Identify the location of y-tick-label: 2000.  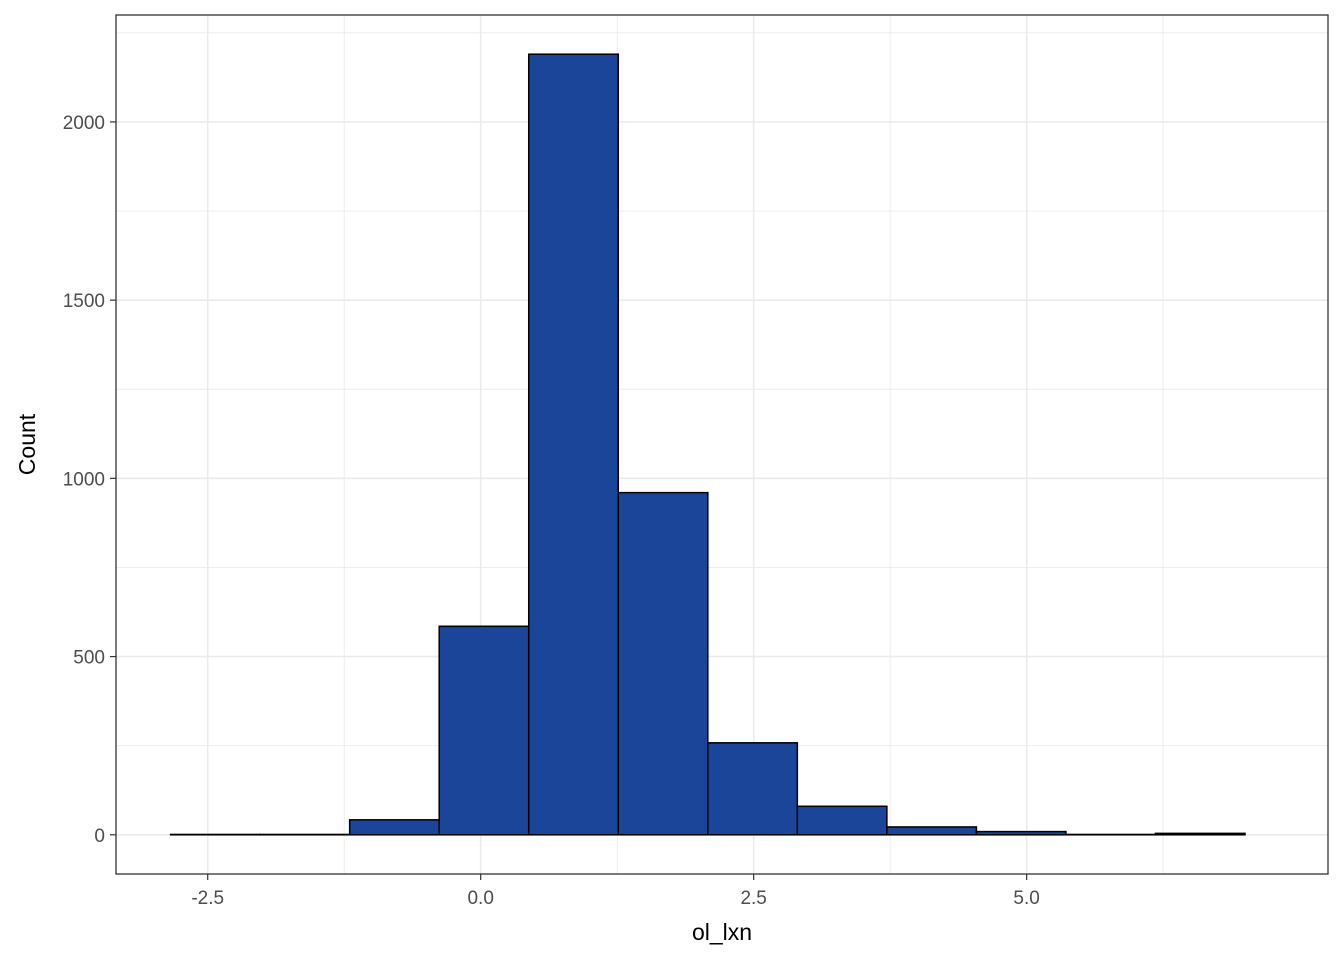
(84, 123).